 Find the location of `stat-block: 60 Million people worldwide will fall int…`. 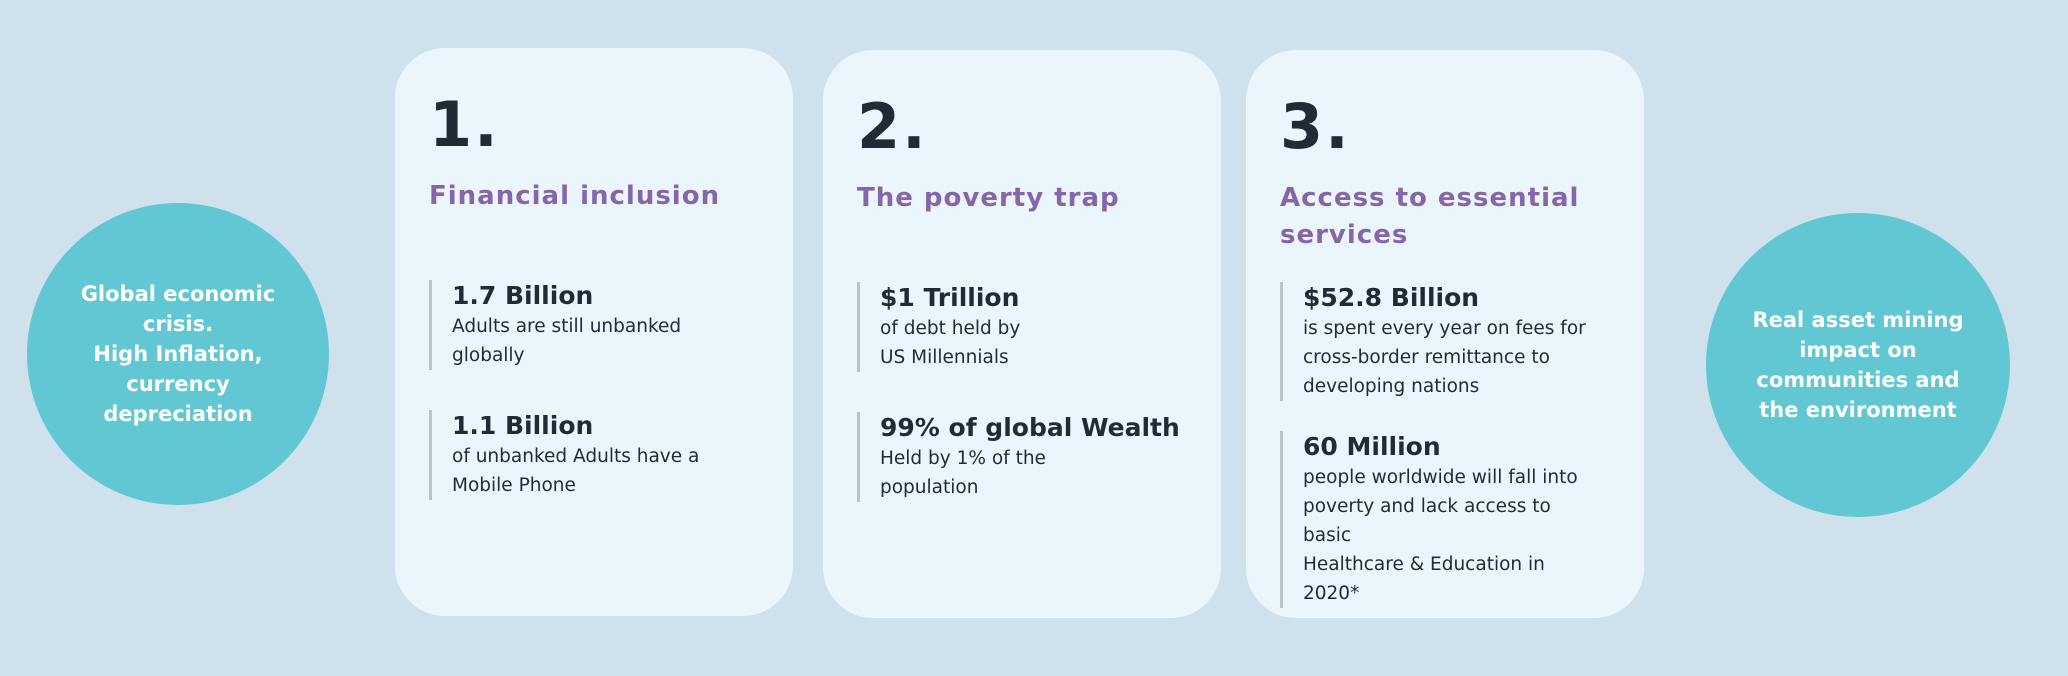

stat-block: 60 Million people worldwide will fall int… is located at coordinates (1442, 519).